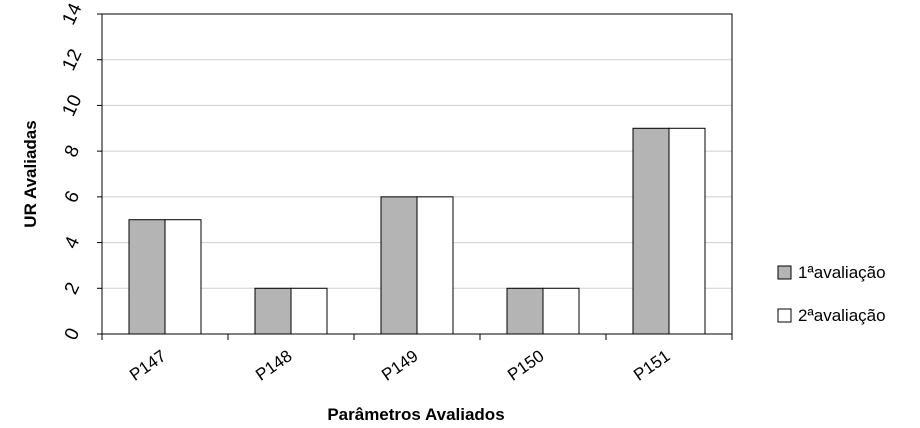 This screenshot has height=428, width=920. I want to click on bar-2ªavaliação-P151, so click(687, 231).